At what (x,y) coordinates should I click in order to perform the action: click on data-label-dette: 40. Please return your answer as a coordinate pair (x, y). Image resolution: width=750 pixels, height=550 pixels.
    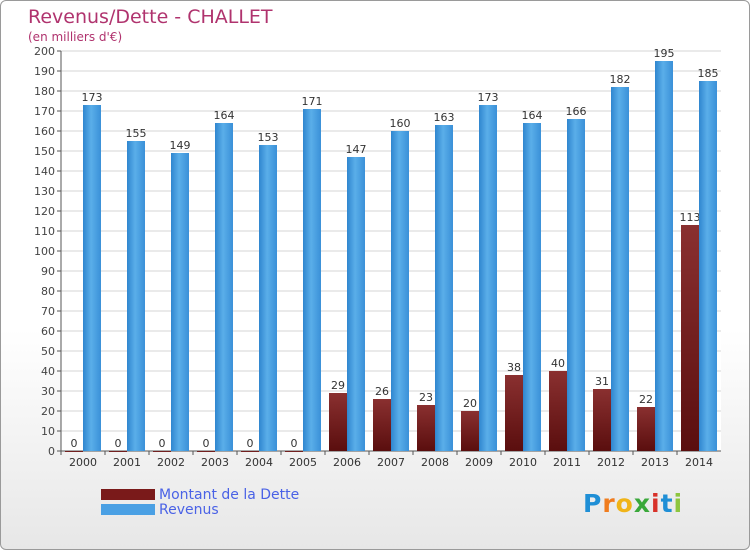
    Looking at the image, I should click on (558, 363).